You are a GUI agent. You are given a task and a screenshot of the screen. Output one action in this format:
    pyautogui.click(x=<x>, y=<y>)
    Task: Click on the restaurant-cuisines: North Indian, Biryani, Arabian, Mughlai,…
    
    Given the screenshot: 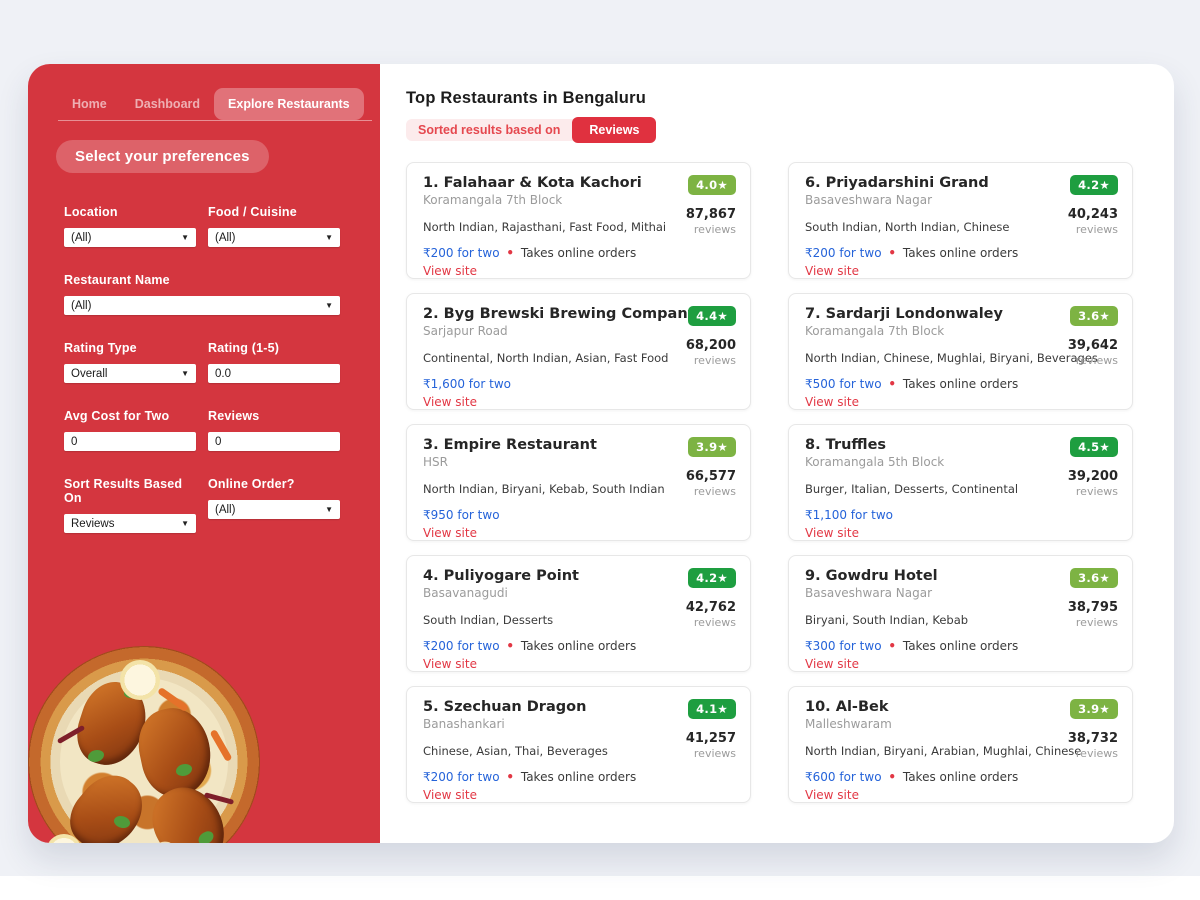 What is the action you would take?
    pyautogui.click(x=943, y=751)
    